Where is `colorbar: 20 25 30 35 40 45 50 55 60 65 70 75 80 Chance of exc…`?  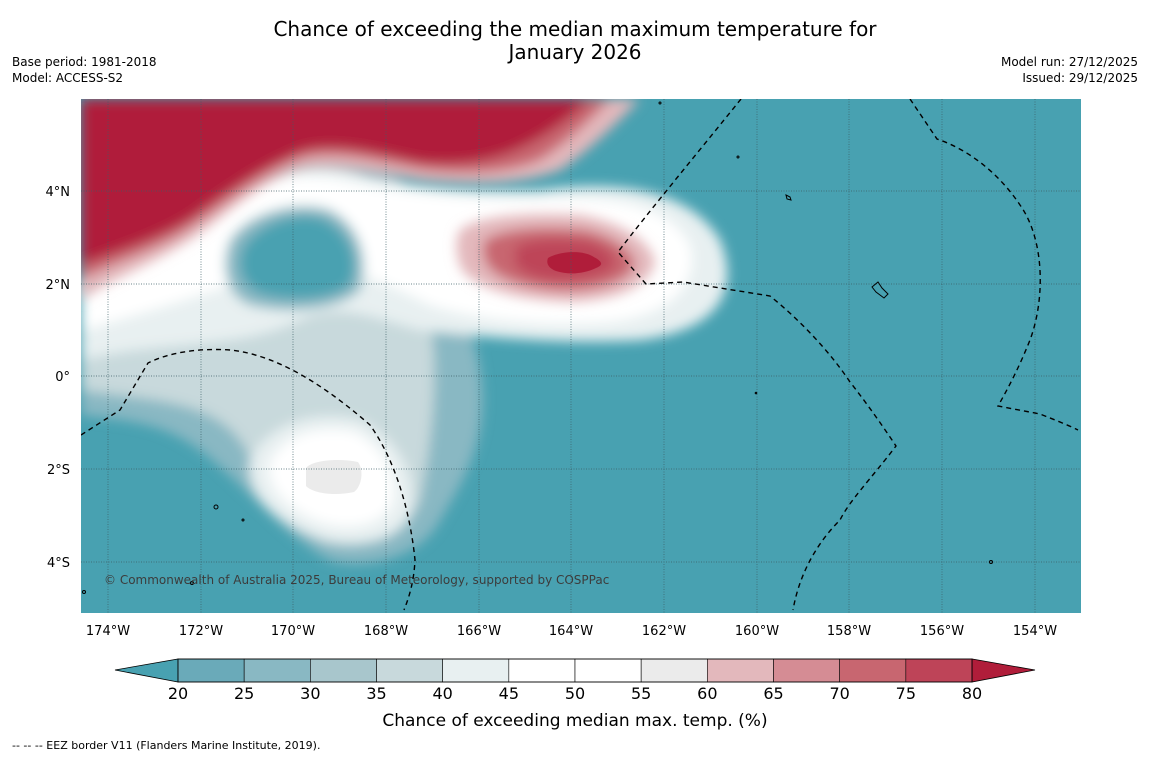
colorbar: 20 25 30 35 40 45 50 55 60 65 70 75 80 Chance of exc… is located at coordinates (575, 694).